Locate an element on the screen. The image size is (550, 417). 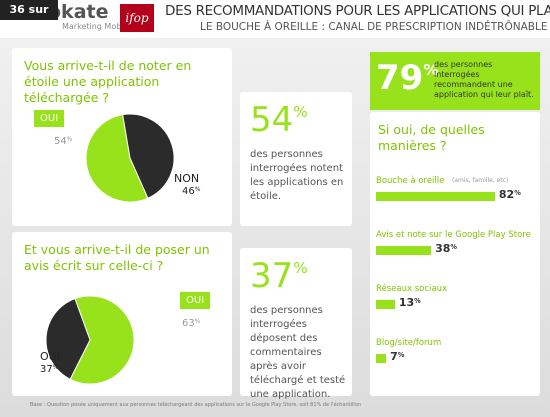
brand-sub: Marketing Mobile is located at coordinates (96, 26).